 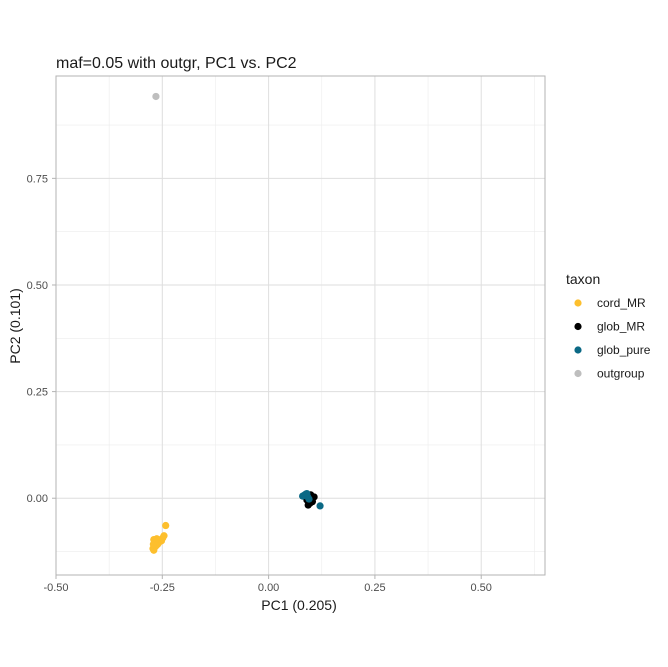 I want to click on chart-title: maf=0.05 with outgr, PC1 vs. PC2, so click(x=176, y=63).